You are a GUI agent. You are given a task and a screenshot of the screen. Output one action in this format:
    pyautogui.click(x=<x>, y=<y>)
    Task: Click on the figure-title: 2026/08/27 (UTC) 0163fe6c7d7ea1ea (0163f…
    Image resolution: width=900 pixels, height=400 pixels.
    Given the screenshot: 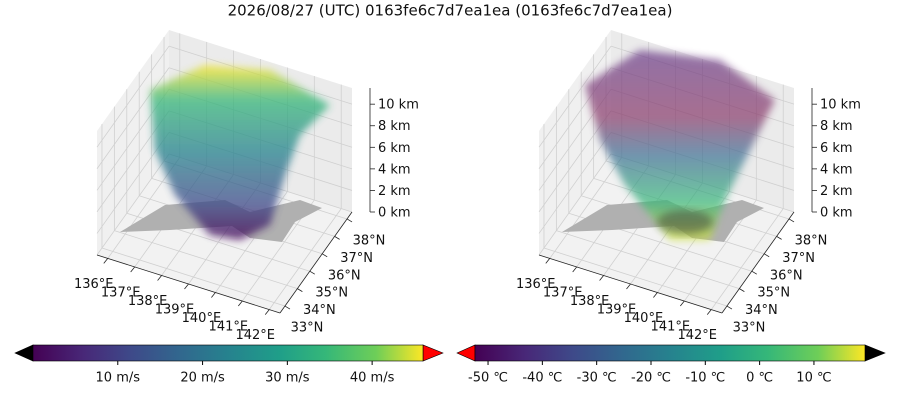 What is the action you would take?
    pyautogui.click(x=450, y=11)
    